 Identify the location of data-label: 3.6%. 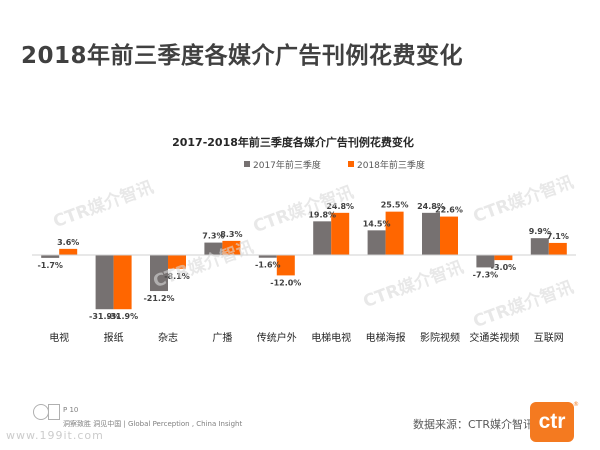
(68, 242).